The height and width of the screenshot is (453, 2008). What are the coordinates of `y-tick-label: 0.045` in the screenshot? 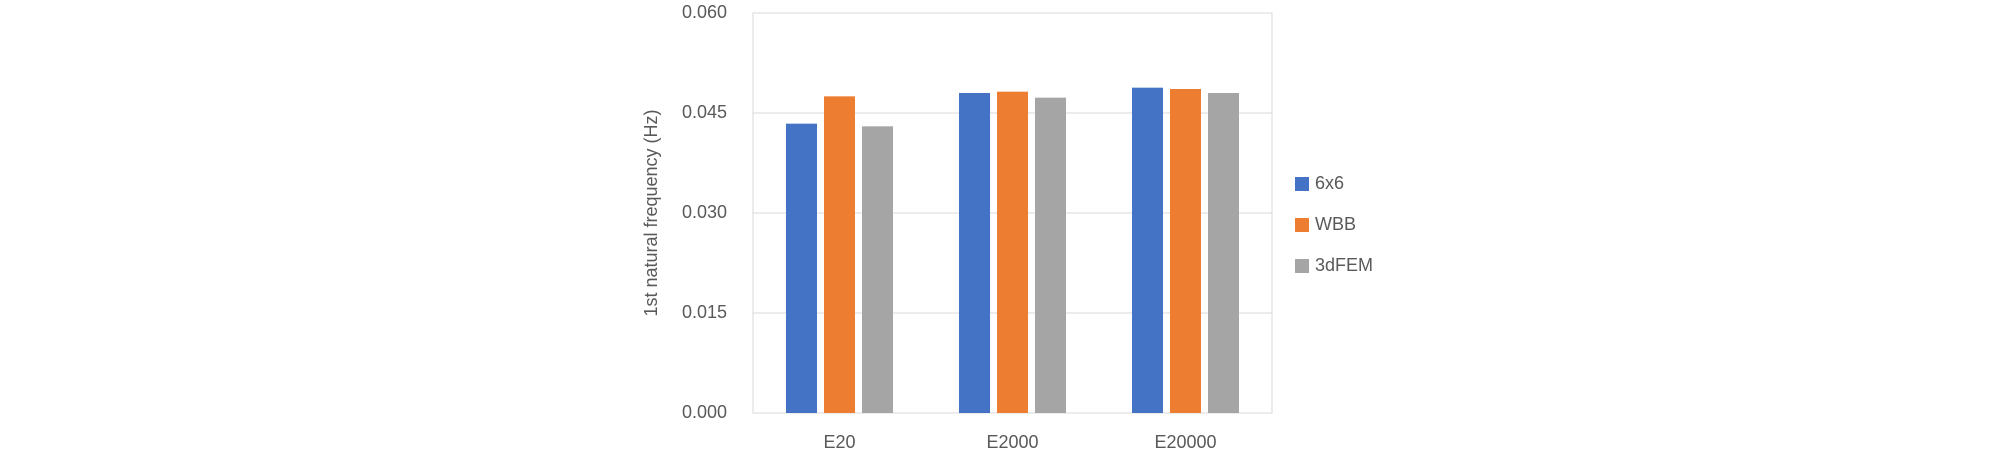 It's located at (704, 112).